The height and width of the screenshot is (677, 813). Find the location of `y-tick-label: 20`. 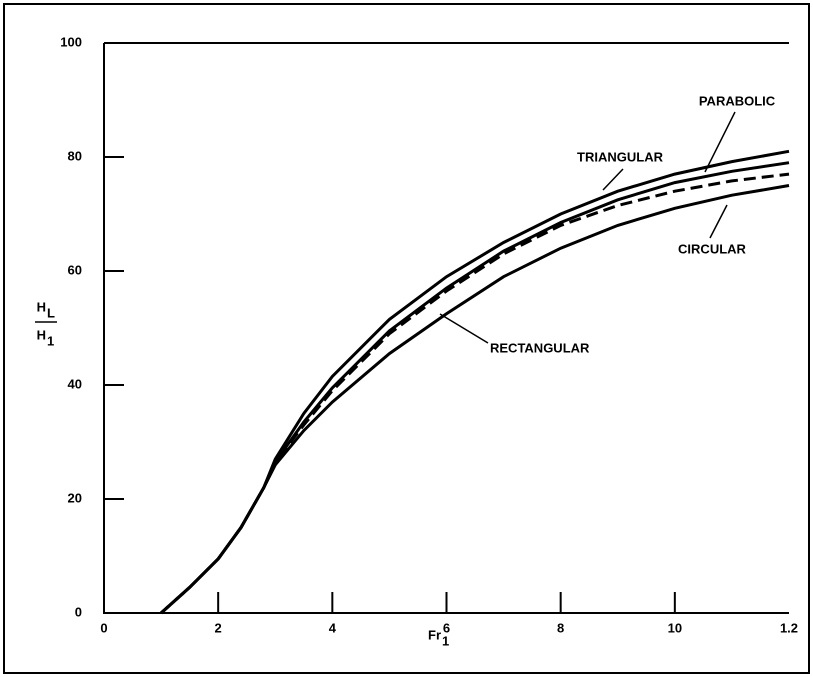

y-tick-label: 20 is located at coordinates (75, 497).